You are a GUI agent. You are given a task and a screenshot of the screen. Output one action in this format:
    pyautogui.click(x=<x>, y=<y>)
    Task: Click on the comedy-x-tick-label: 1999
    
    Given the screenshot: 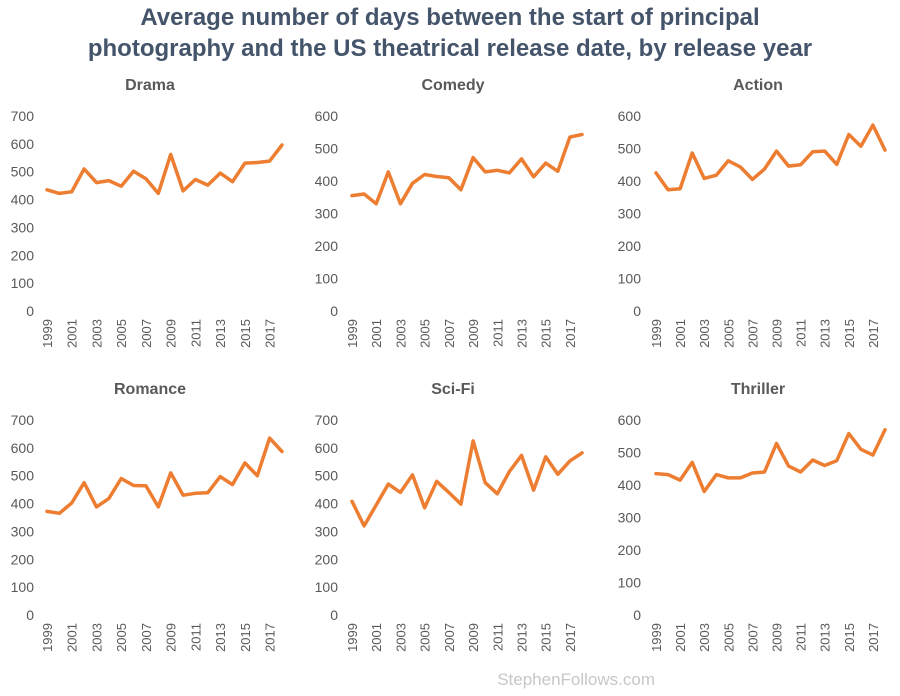 What is the action you would take?
    pyautogui.click(x=352, y=333)
    